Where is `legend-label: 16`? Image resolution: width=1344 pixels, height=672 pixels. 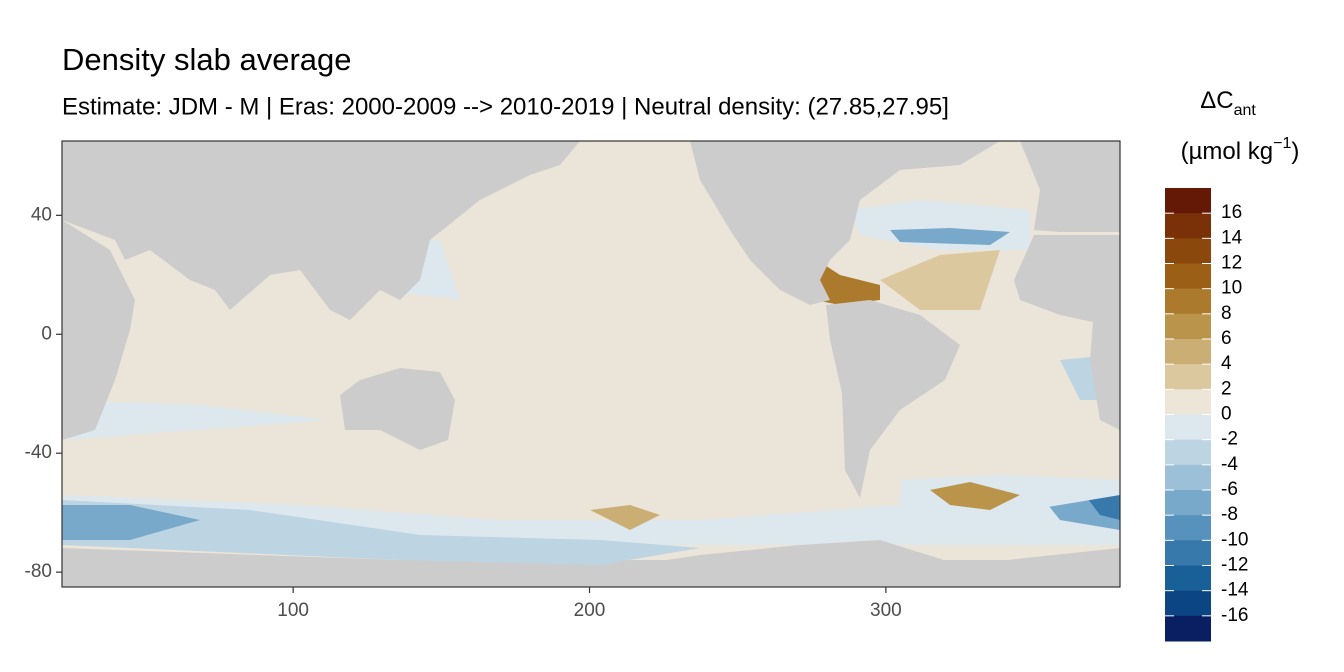
legend-label: 16 is located at coordinates (1231, 212).